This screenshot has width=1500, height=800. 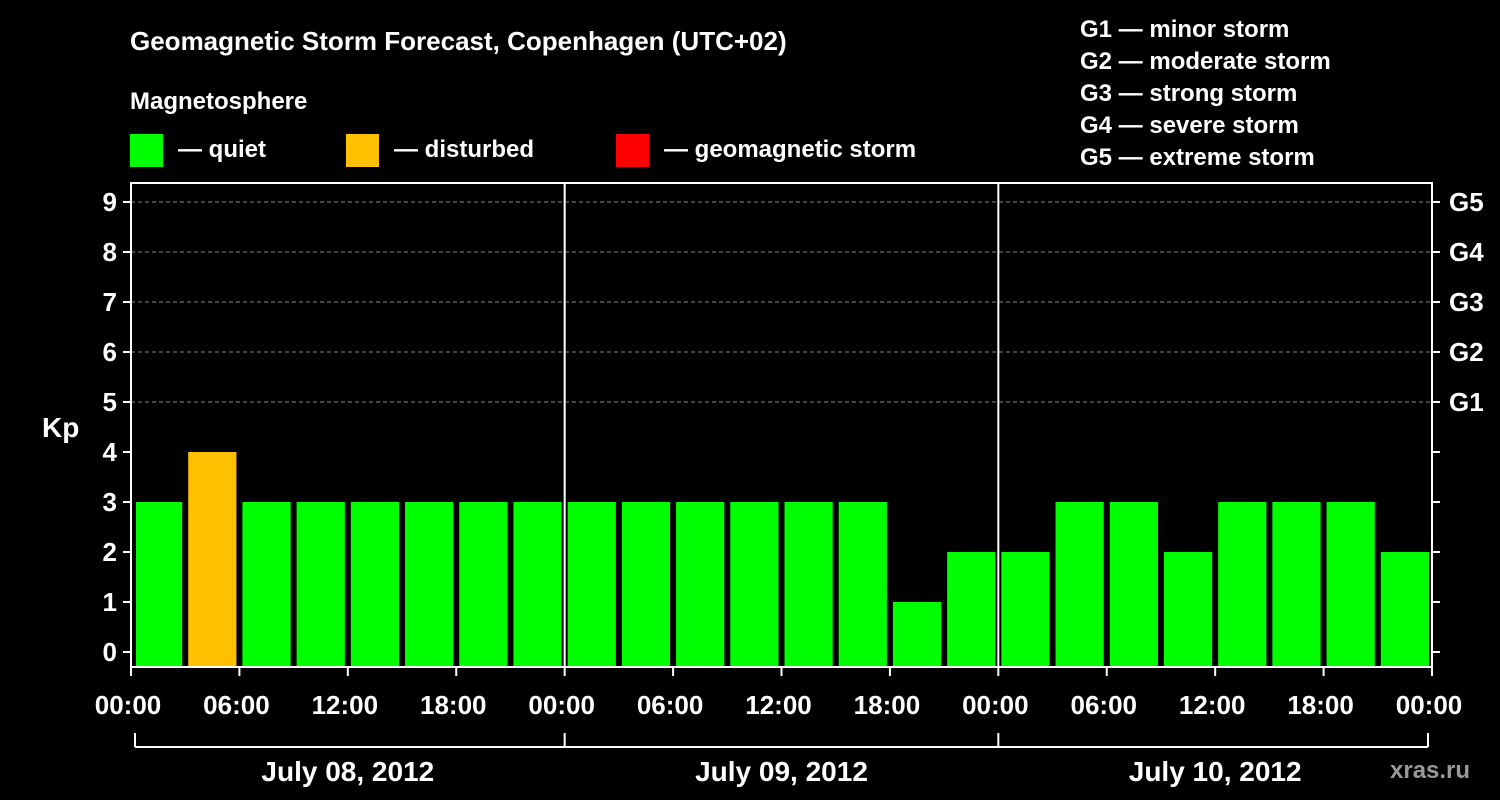 I want to click on storm-level-g3: G3 — strong storm, so click(x=1188, y=93).